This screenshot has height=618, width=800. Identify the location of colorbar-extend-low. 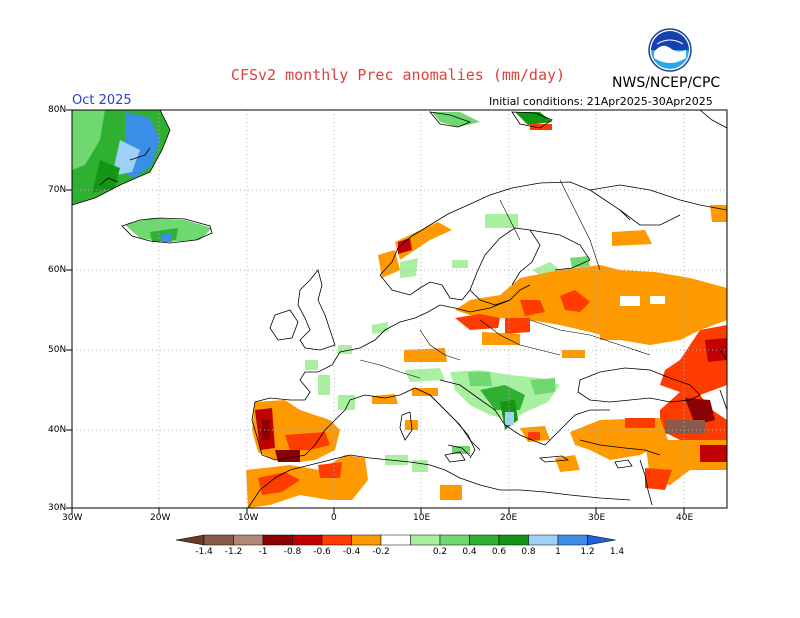
(190, 540).